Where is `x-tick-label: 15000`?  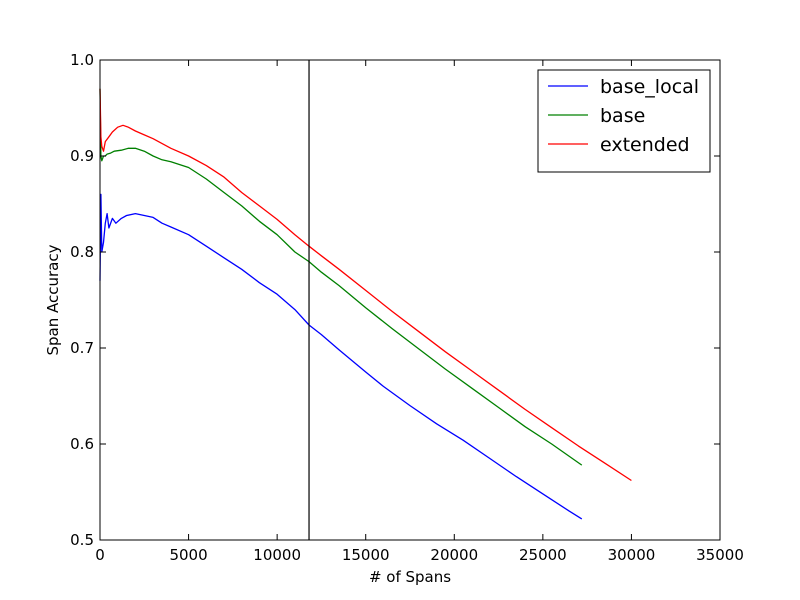
x-tick-label: 15000 is located at coordinates (366, 555).